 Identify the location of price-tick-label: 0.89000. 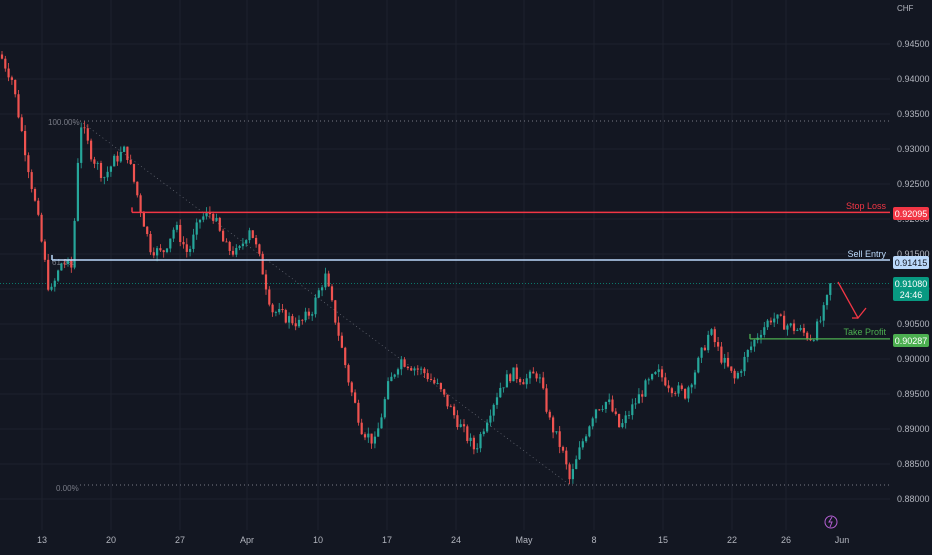
(913, 429).